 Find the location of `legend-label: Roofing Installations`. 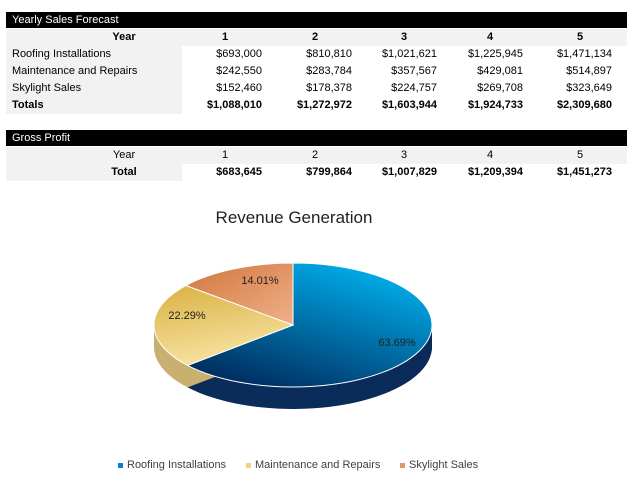

legend-label: Roofing Installations is located at coordinates (177, 465).